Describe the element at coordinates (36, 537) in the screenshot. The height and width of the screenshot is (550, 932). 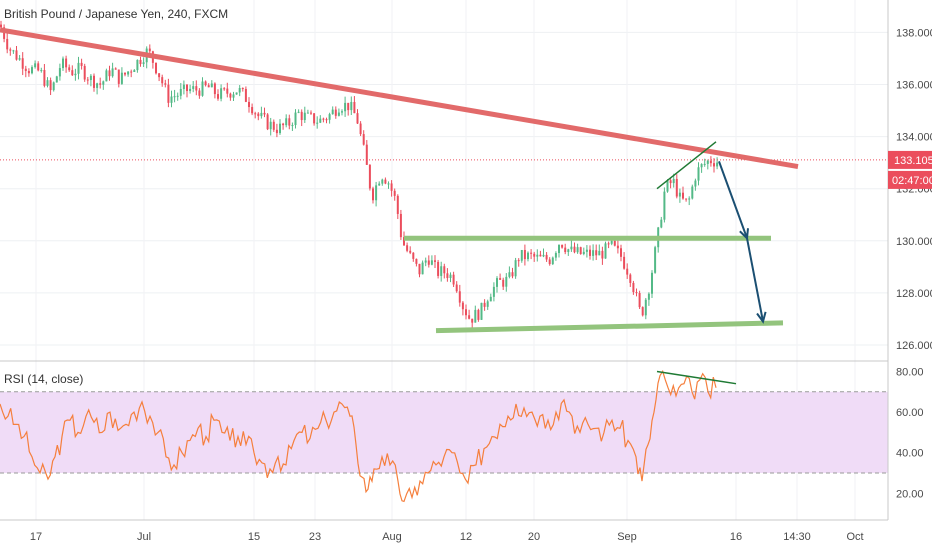
I see `time-tick-label: 17` at that location.